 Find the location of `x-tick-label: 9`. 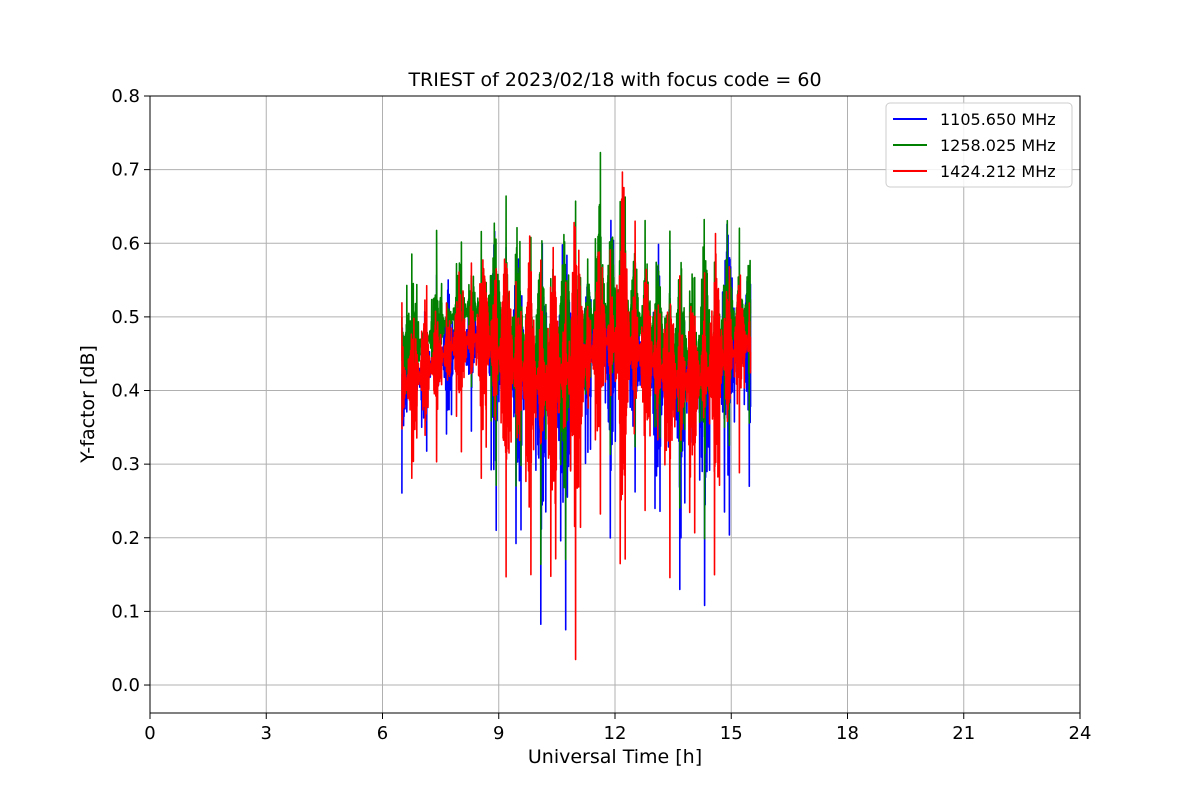

x-tick-label: 9 is located at coordinates (498, 733).